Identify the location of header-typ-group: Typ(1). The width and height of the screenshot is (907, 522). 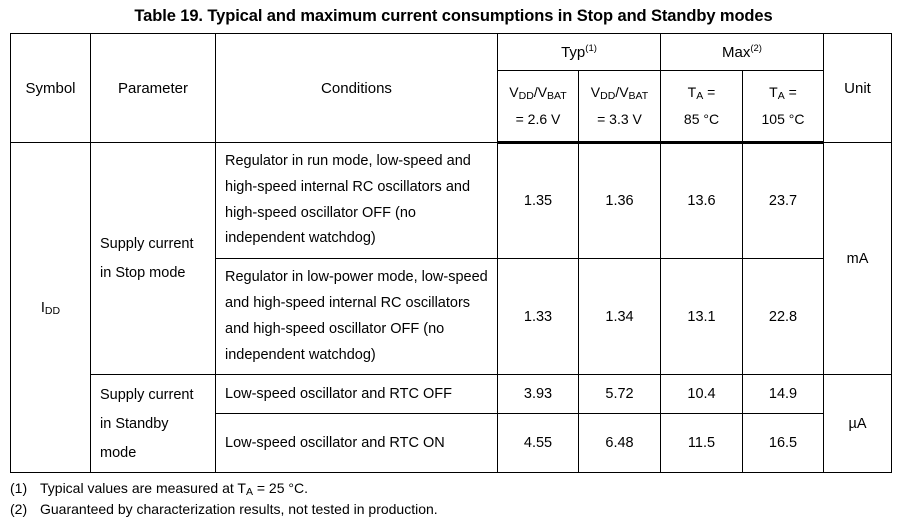
(579, 52).